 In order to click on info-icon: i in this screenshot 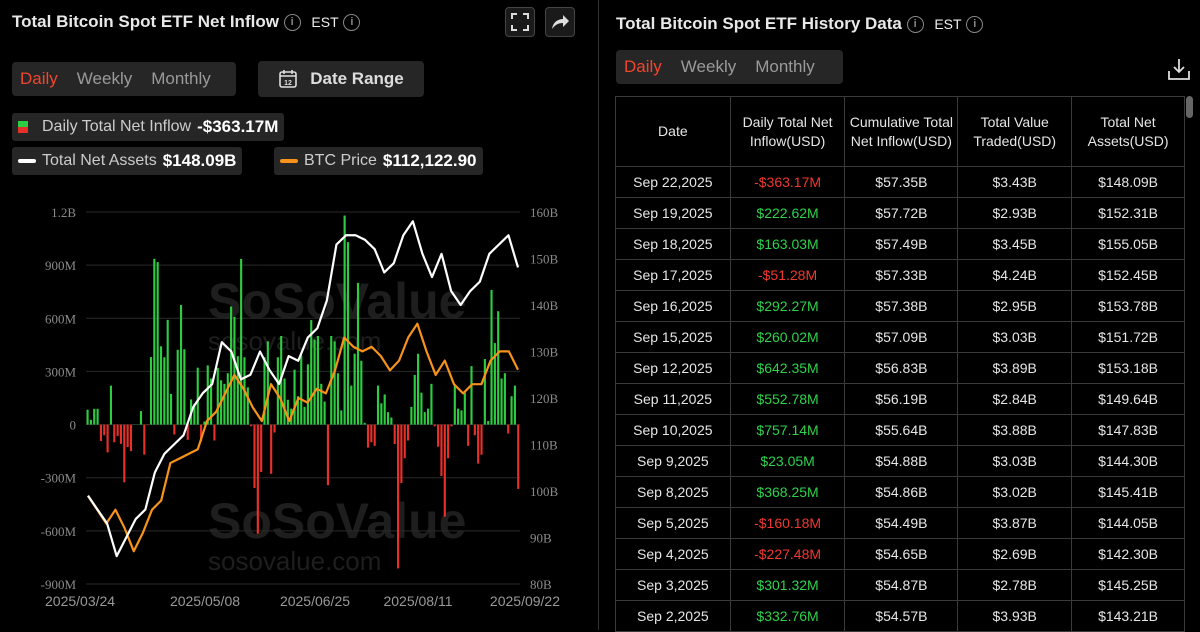, I will do `click(915, 24)`.